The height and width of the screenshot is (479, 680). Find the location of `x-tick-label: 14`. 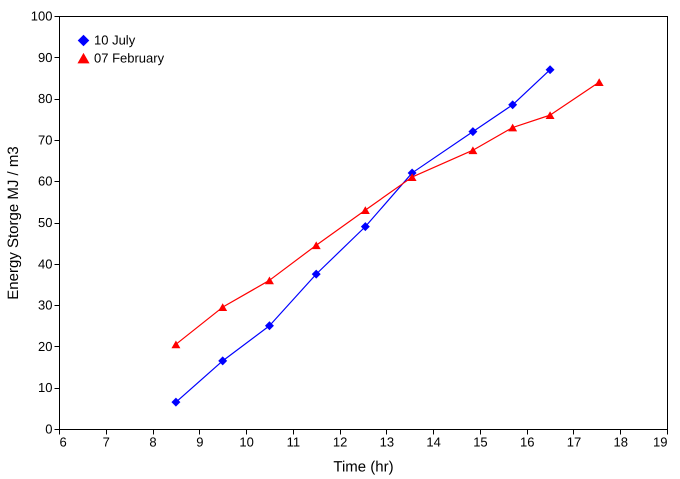

x-tick-label: 14 is located at coordinates (433, 442).